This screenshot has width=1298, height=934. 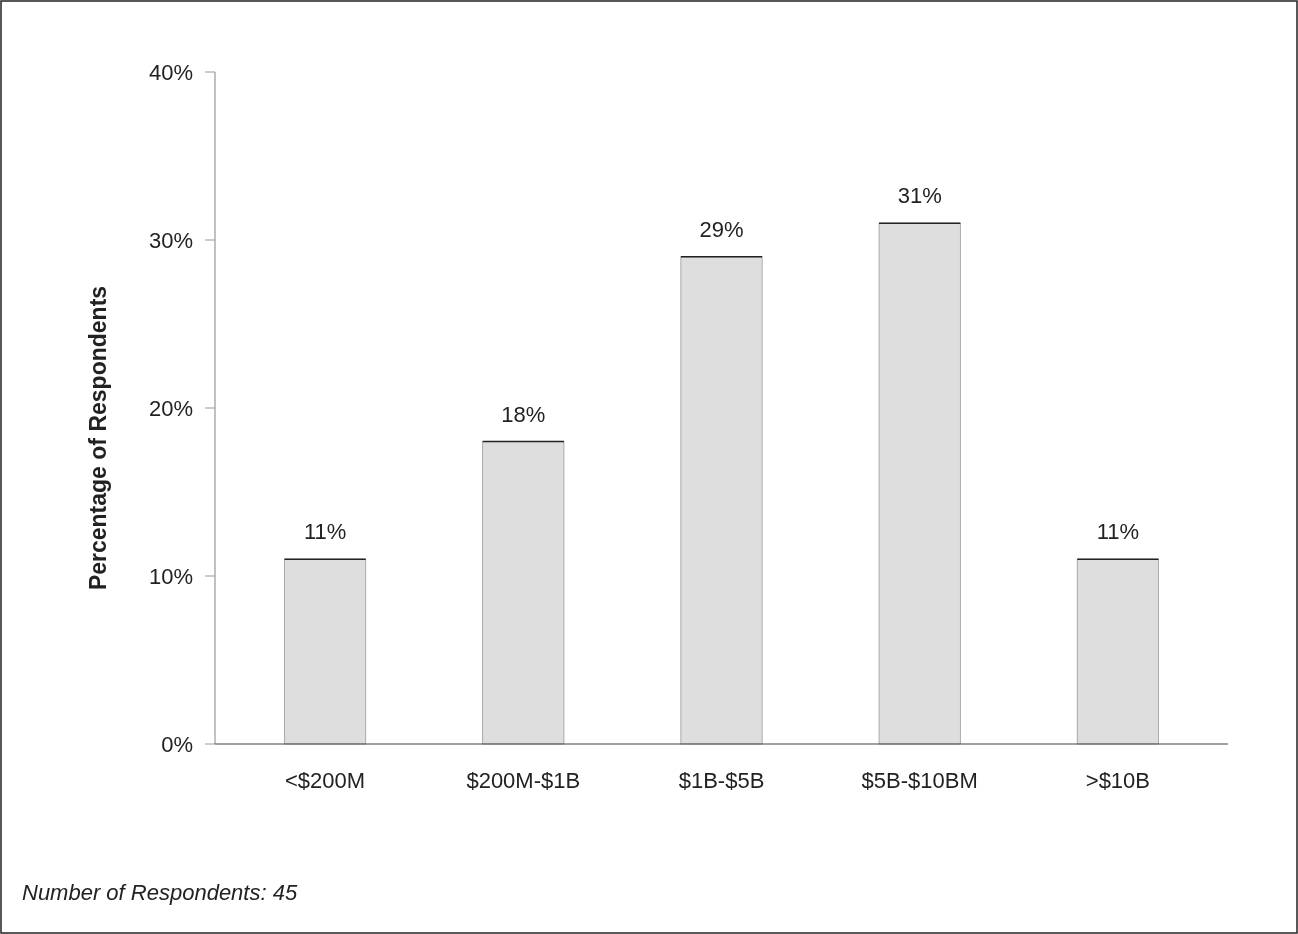 I want to click on y-tick-label: 20%, so click(x=170, y=408).